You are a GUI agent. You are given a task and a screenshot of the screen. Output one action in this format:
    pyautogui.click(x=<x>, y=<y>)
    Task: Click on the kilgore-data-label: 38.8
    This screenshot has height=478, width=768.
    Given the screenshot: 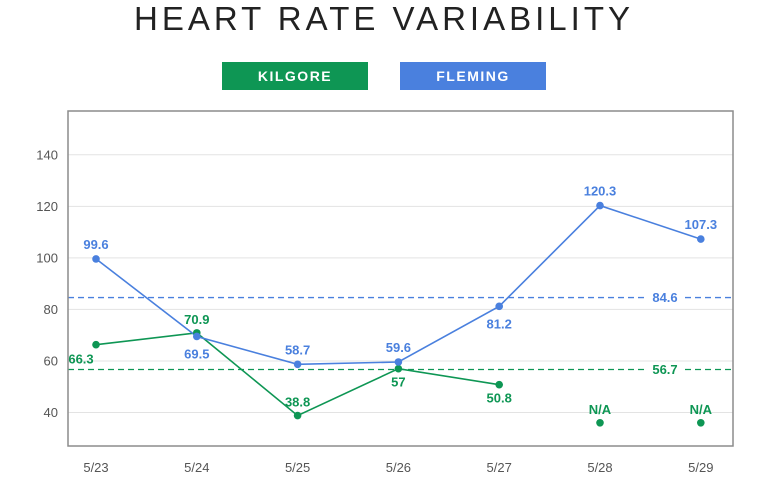 What is the action you would take?
    pyautogui.click(x=297, y=402)
    